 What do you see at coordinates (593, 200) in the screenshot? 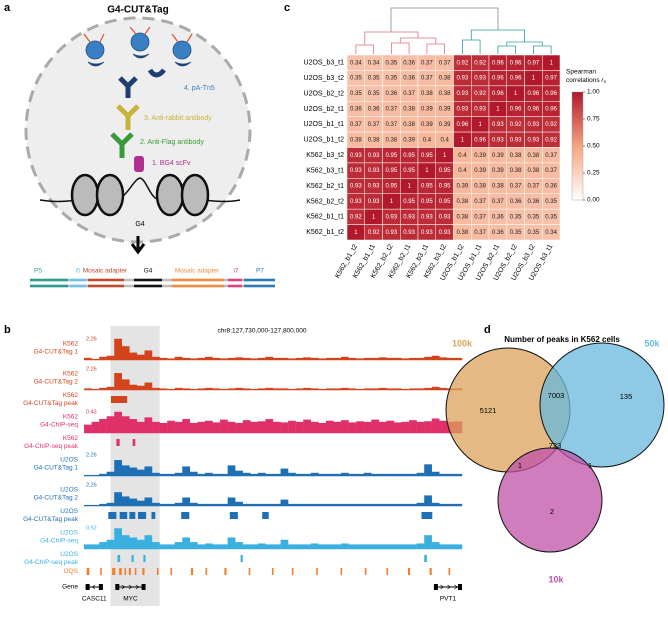
I see `colorbar-tick-label: 0.00` at bounding box center [593, 200].